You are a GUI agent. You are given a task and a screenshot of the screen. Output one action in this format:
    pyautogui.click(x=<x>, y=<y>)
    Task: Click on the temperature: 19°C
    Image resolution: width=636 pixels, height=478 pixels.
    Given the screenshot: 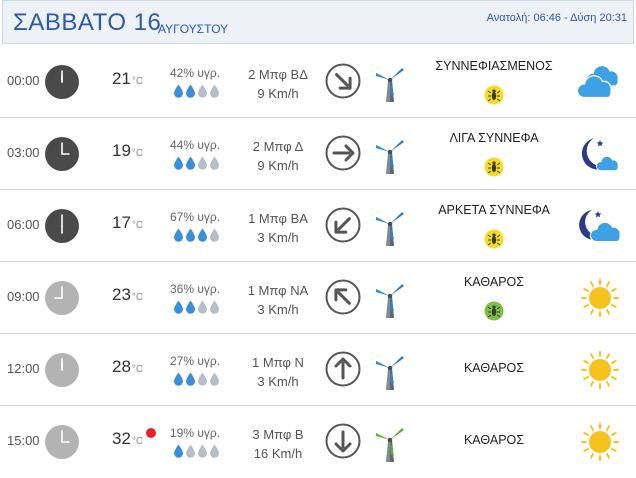 What is the action you would take?
    pyautogui.click(x=127, y=151)
    